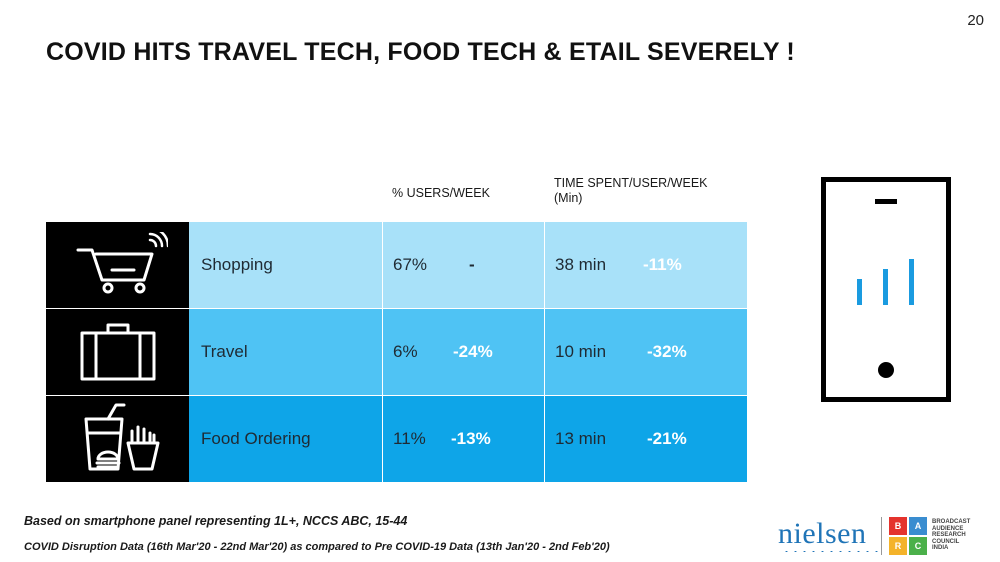  Describe the element at coordinates (472, 264) in the screenshot. I see `users-change: -` at that location.